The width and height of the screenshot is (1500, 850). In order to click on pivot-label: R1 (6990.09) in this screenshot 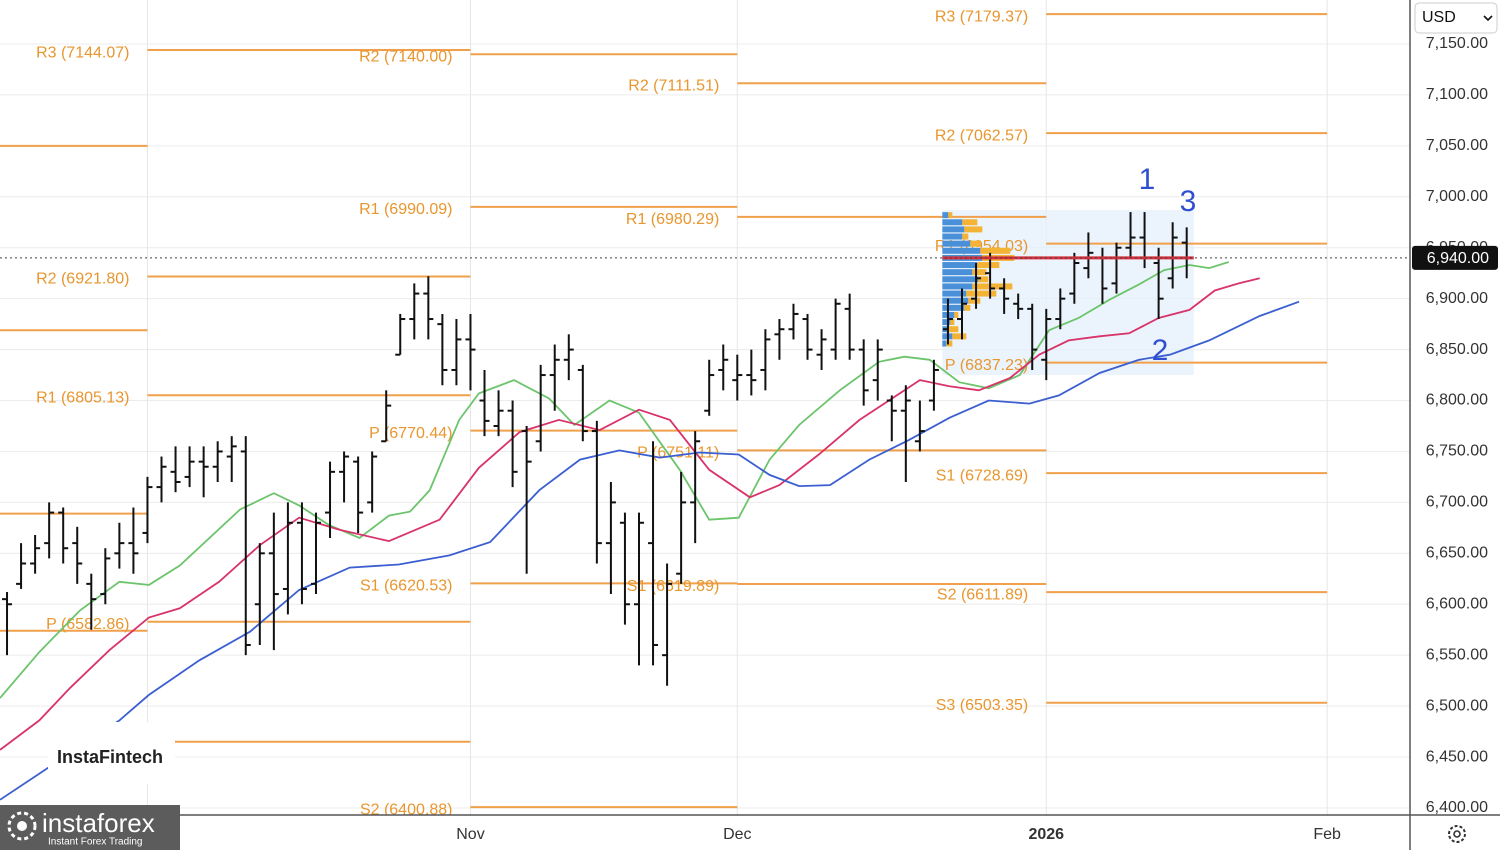, I will do `click(405, 209)`.